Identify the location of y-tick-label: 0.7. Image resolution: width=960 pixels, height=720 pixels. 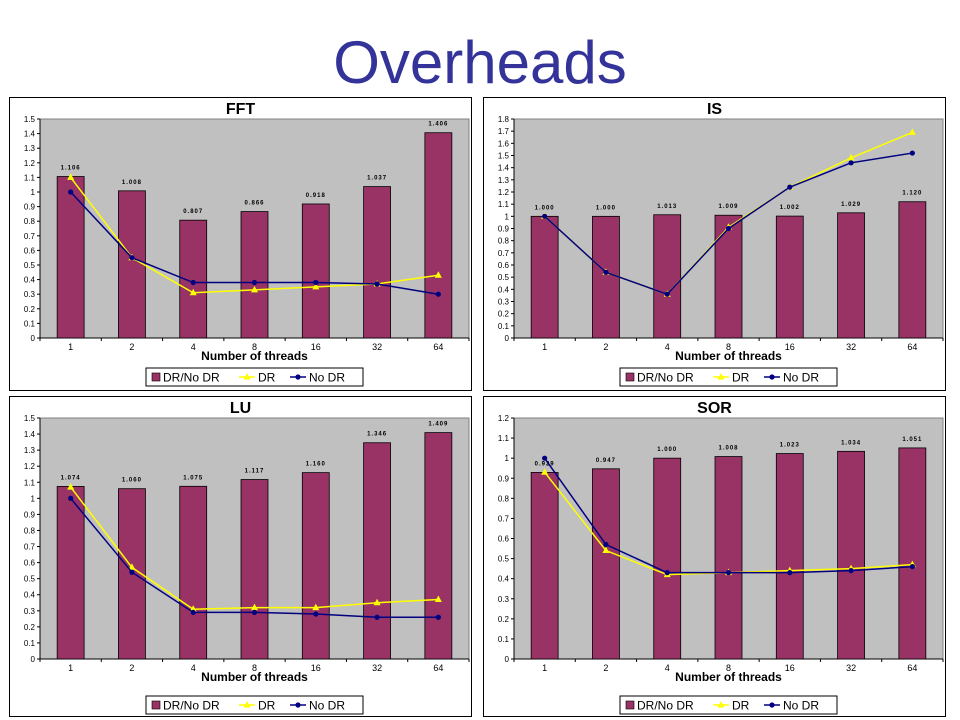
(504, 253).